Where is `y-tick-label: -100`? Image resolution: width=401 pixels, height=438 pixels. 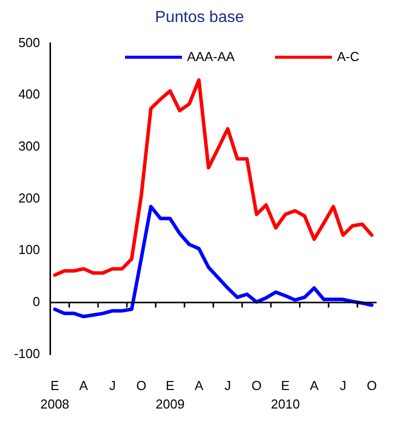
y-tick-label: -100 is located at coordinates (27, 353).